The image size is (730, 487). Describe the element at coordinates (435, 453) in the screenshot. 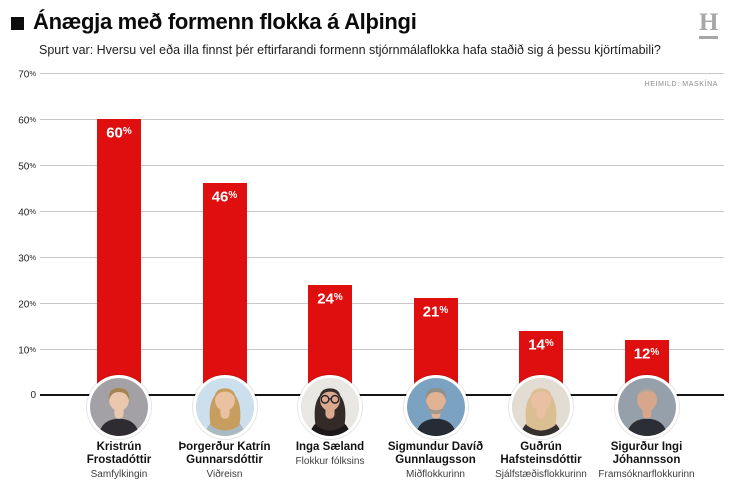

I see `leader-name: Sigmundur Davíð Gunnlaugsson` at that location.